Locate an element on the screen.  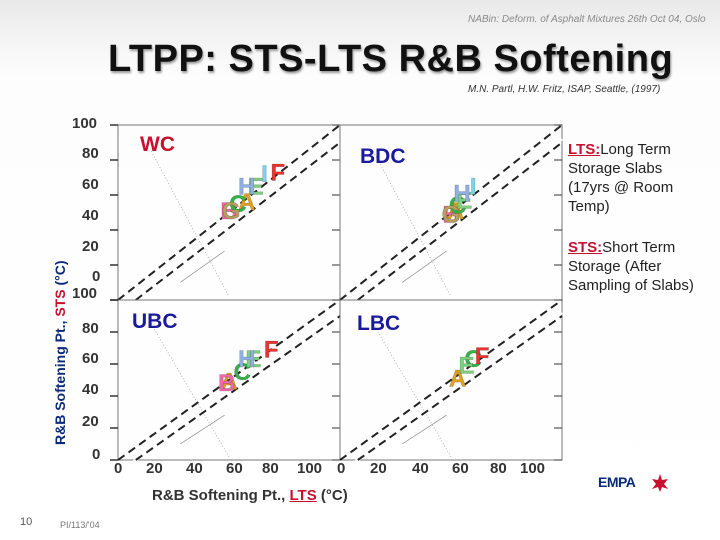
panel-title-bdc: BDC is located at coordinates (383, 156).